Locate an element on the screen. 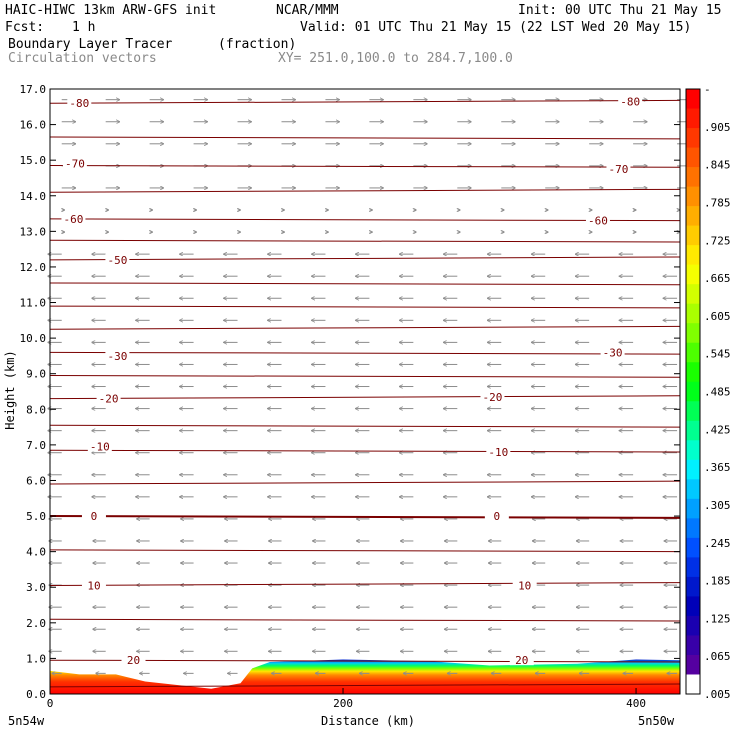 This screenshot has width=740, height=740. colorbar-label: .845 is located at coordinates (717, 165).